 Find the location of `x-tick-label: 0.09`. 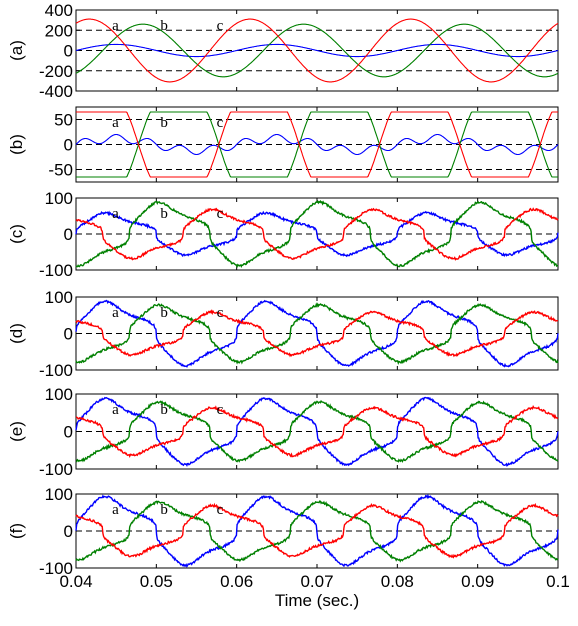

x-tick-label: 0.09 is located at coordinates (477, 581).